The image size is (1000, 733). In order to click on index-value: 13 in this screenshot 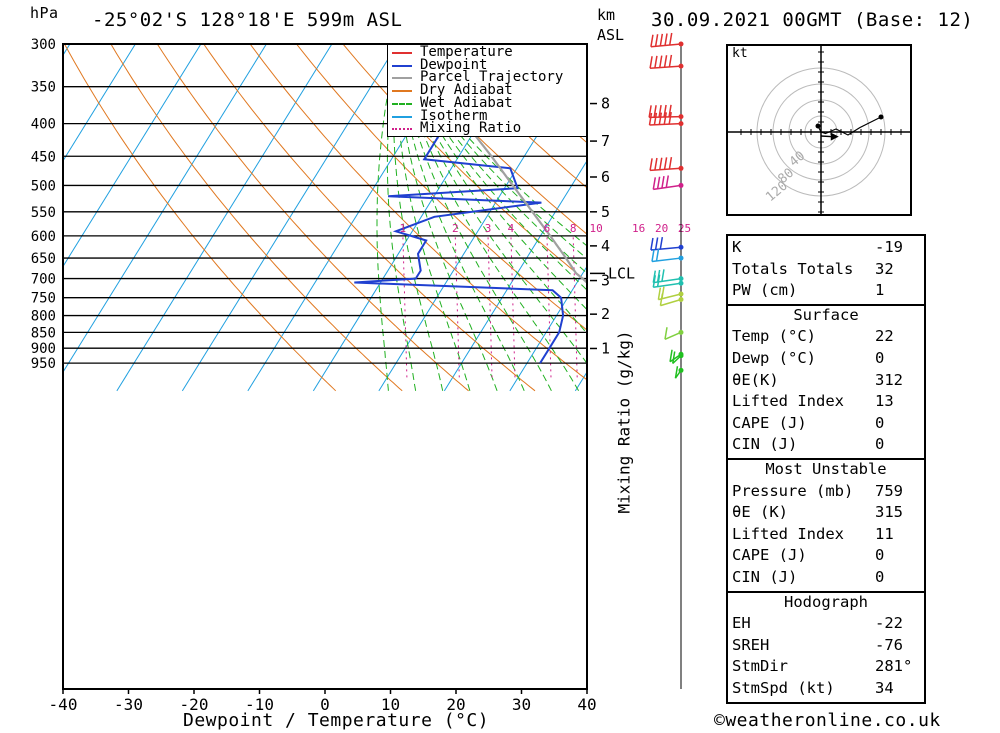, I will do `click(884, 401)`.